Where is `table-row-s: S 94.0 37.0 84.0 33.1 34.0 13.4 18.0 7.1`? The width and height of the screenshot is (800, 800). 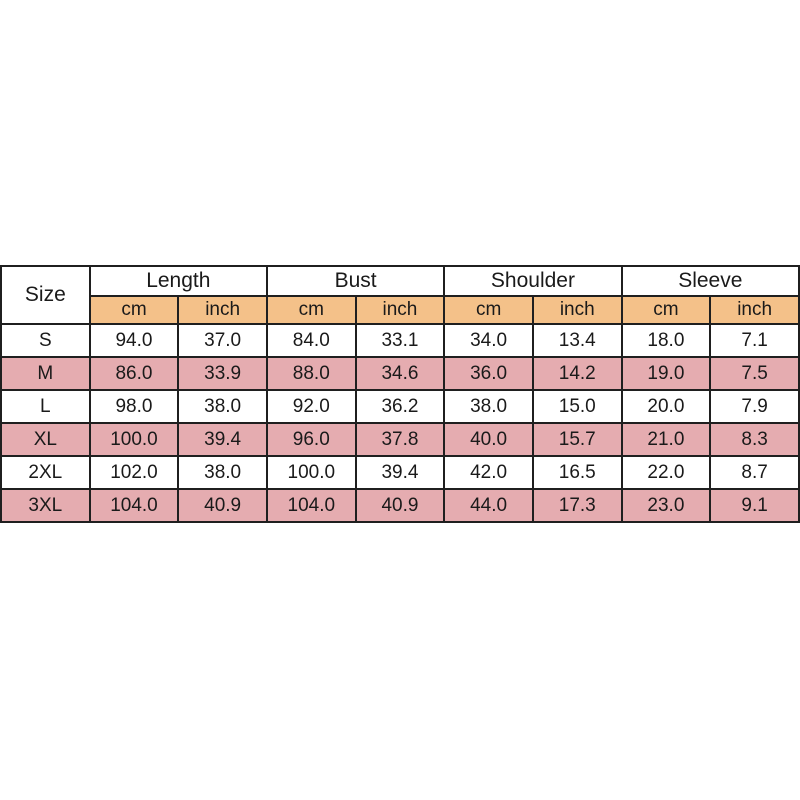
table-row-s: S 94.0 37.0 84.0 33.1 34.0 13.4 18.0 7.1 is located at coordinates (400, 340).